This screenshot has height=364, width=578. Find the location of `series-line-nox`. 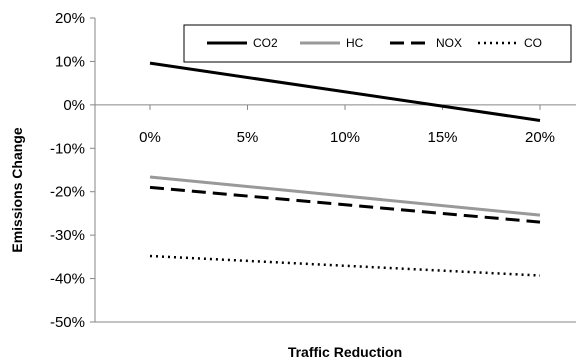

series-line-nox is located at coordinates (345, 204).